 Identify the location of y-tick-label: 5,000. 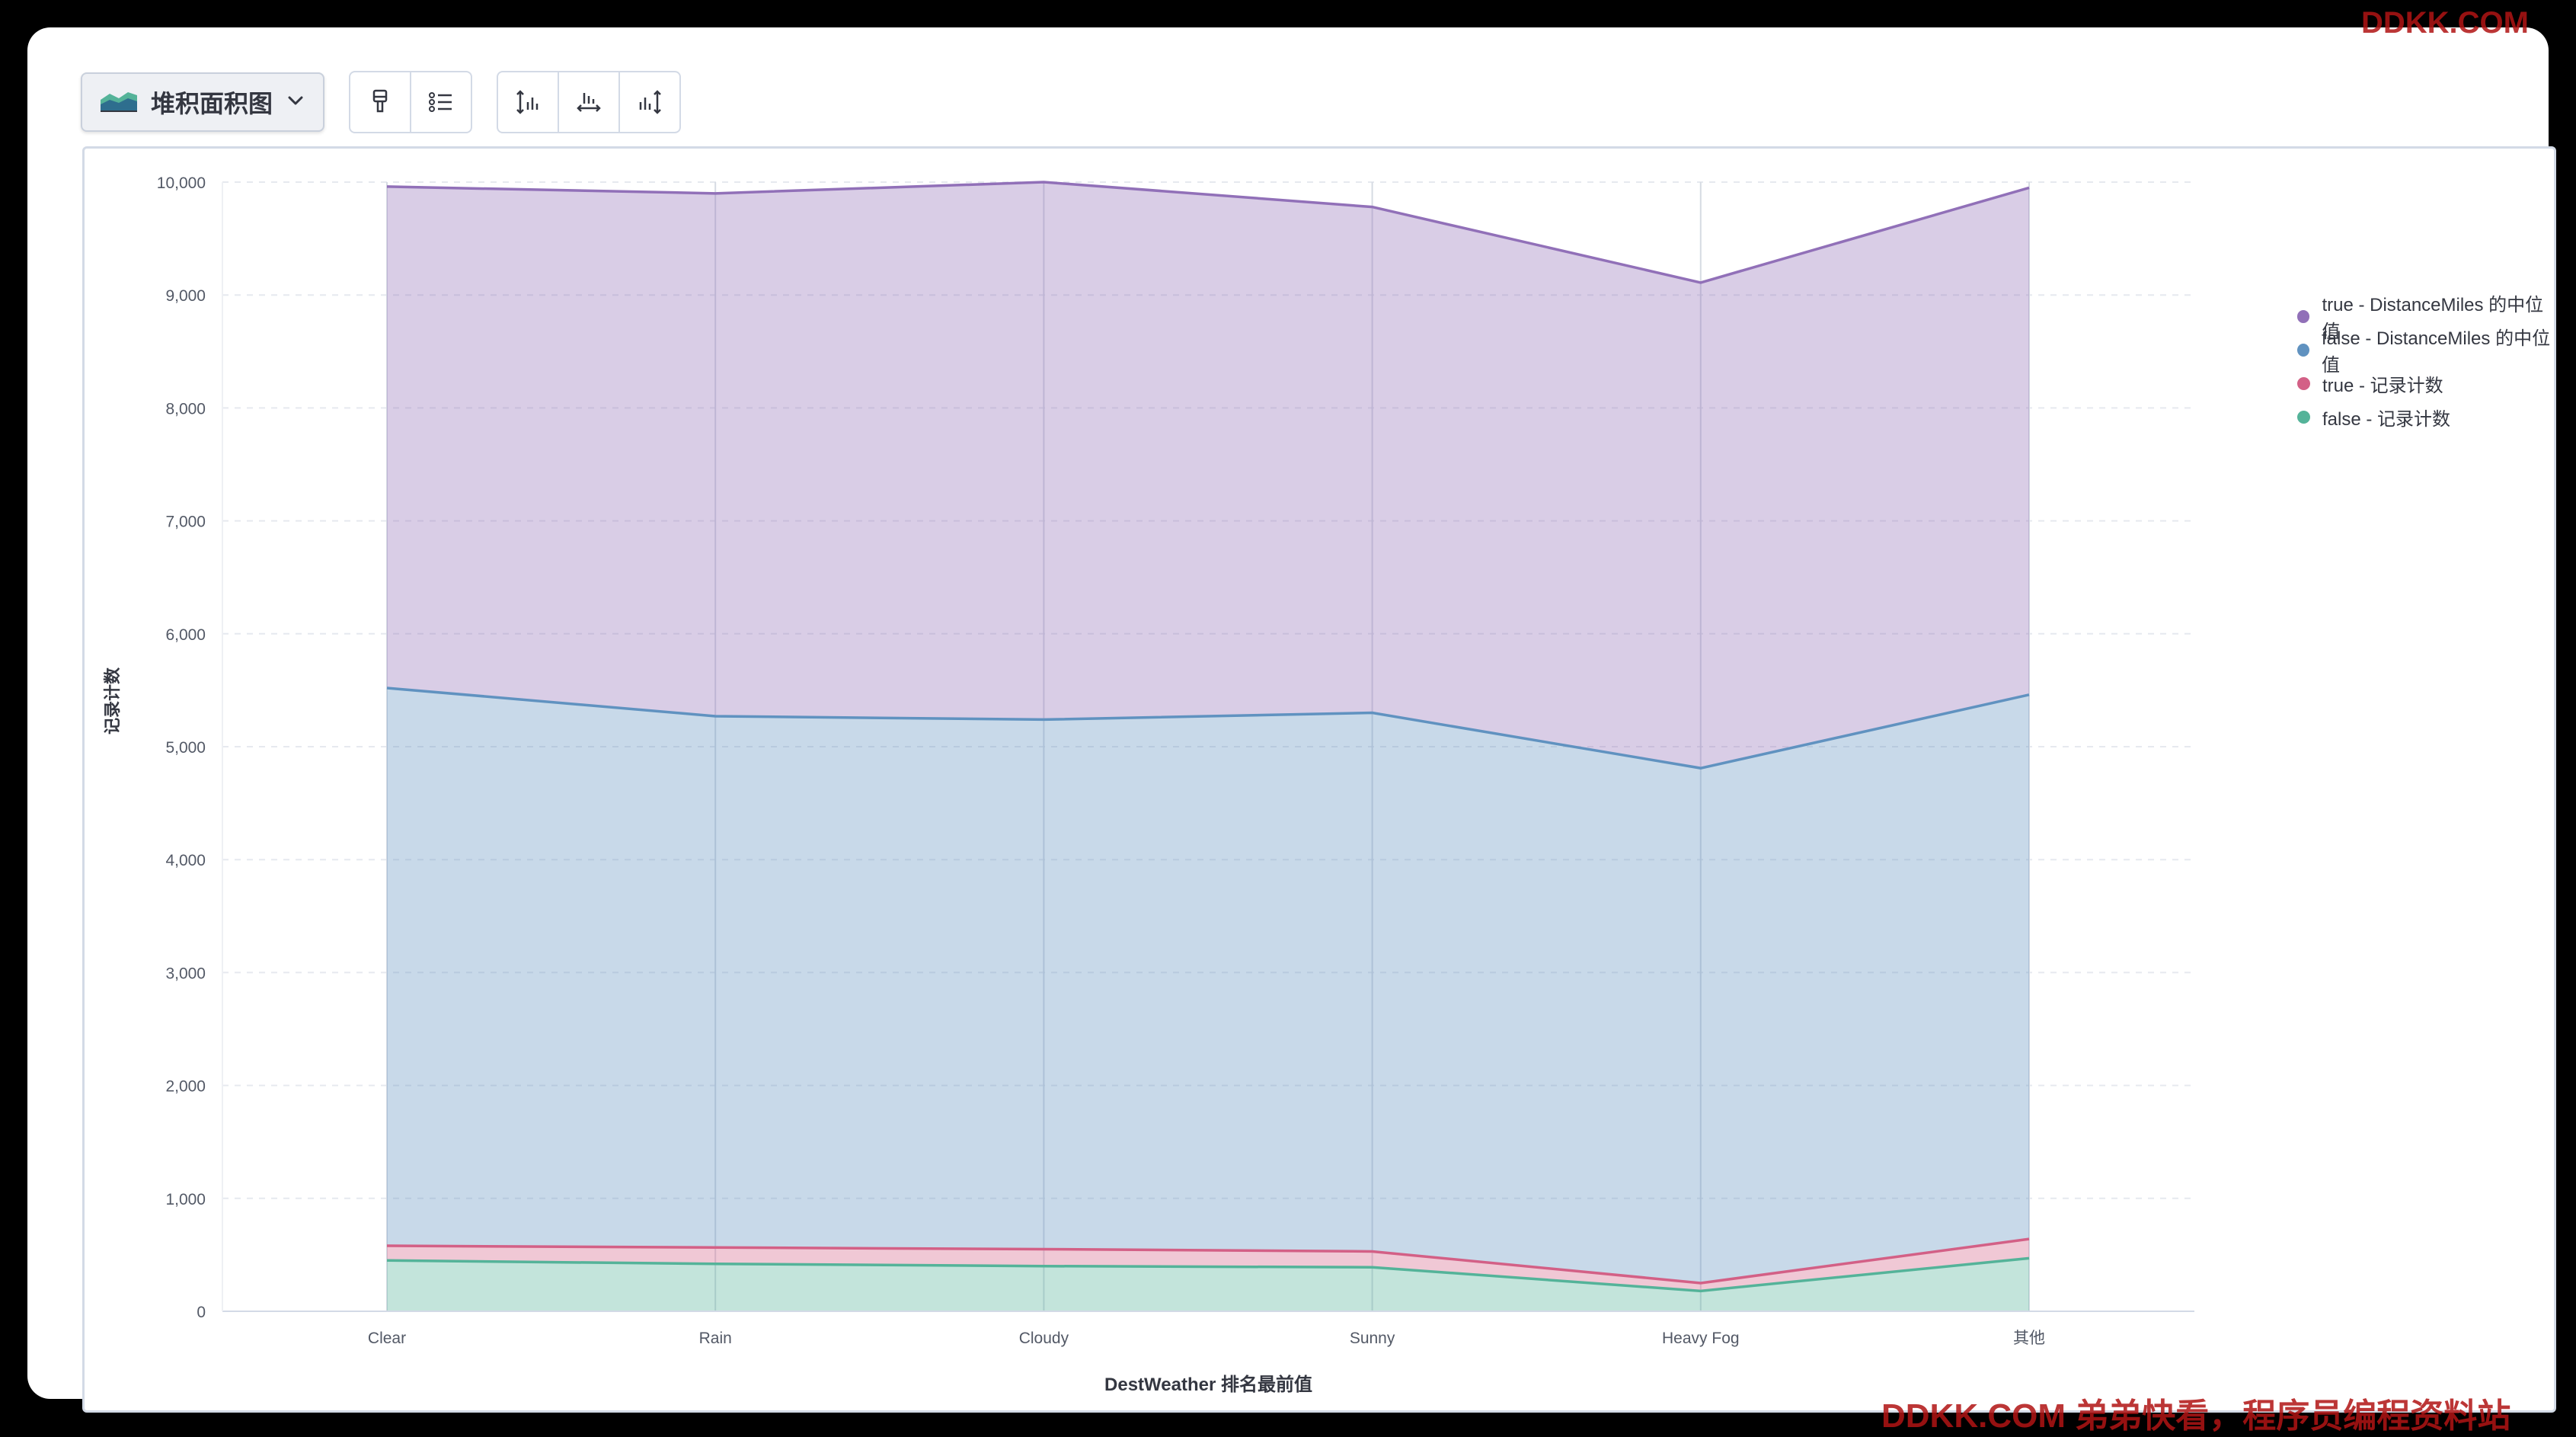
(186, 748).